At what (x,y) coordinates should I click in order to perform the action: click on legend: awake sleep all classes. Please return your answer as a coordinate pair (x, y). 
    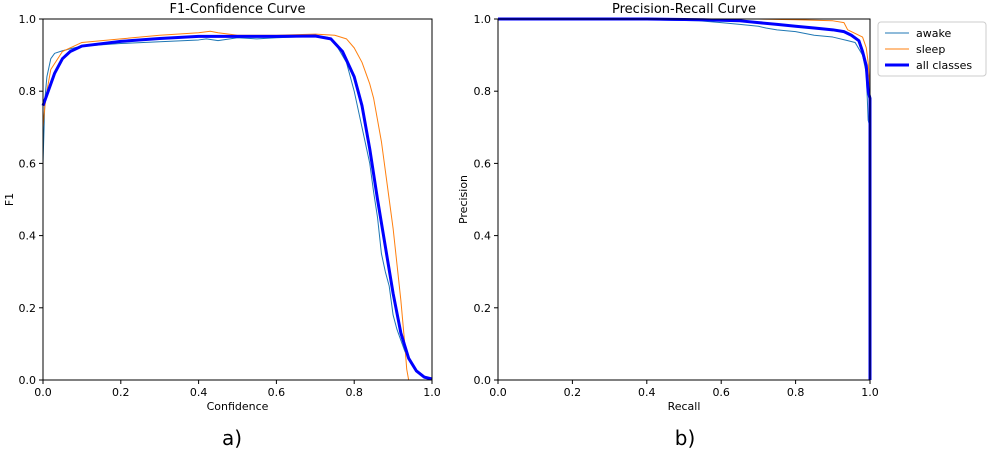
    Looking at the image, I should click on (932, 49).